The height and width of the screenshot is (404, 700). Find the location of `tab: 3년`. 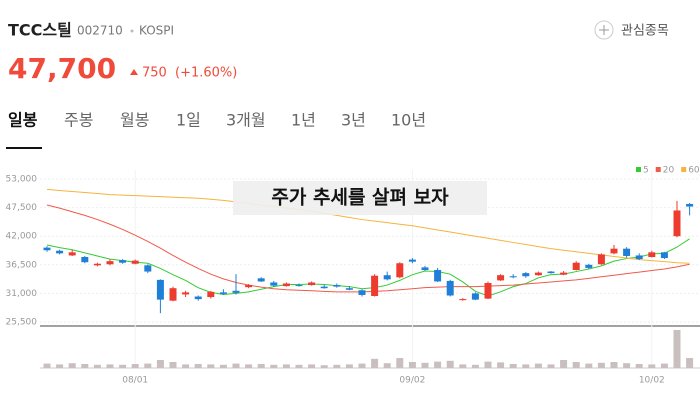

tab: 3년 is located at coordinates (353, 120).